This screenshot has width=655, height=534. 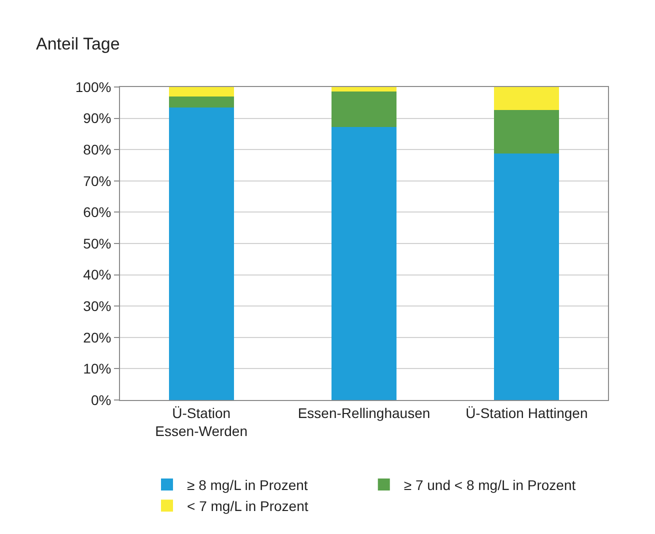 I want to click on y-tick-label: 100%, so click(x=93, y=86).